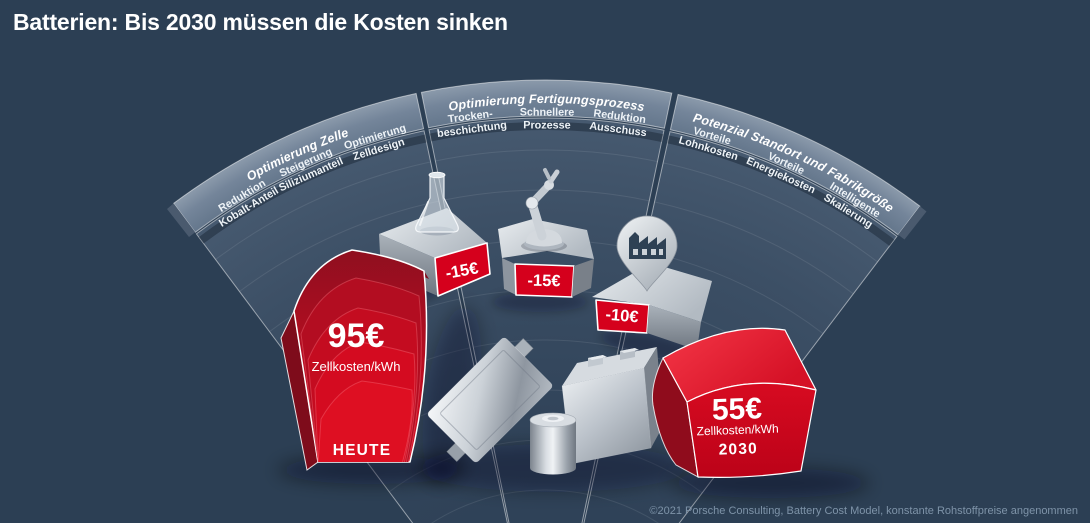  Describe the element at coordinates (181, 220) in the screenshot. I see `band-endcap-left` at that location.